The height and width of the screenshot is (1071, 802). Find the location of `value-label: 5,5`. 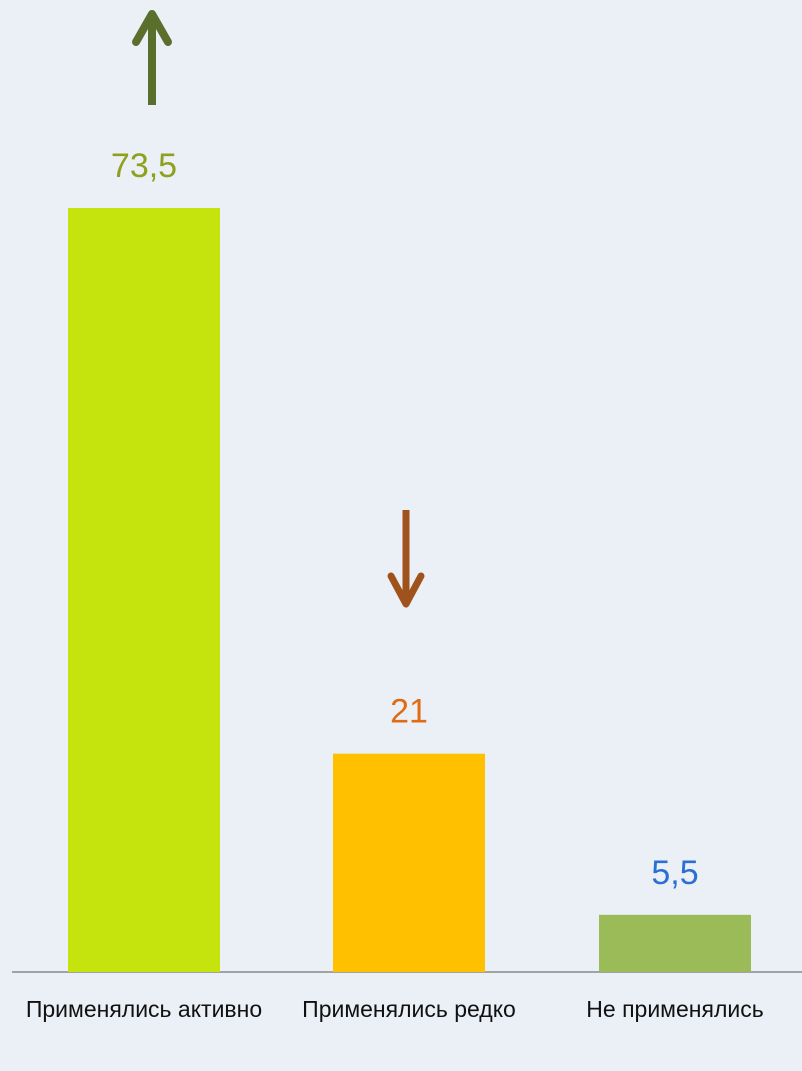

value-label: 5,5 is located at coordinates (674, 873).